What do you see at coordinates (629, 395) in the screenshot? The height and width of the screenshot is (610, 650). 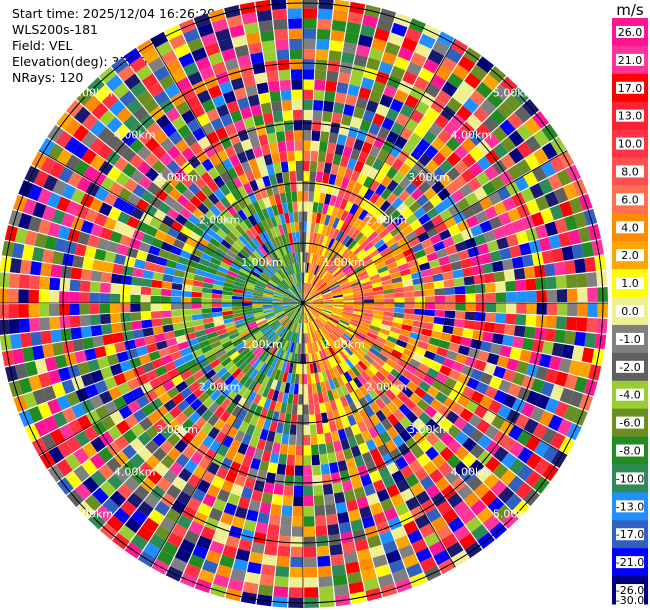 I see `colorbar-tick-label: -4.0` at bounding box center [629, 395].